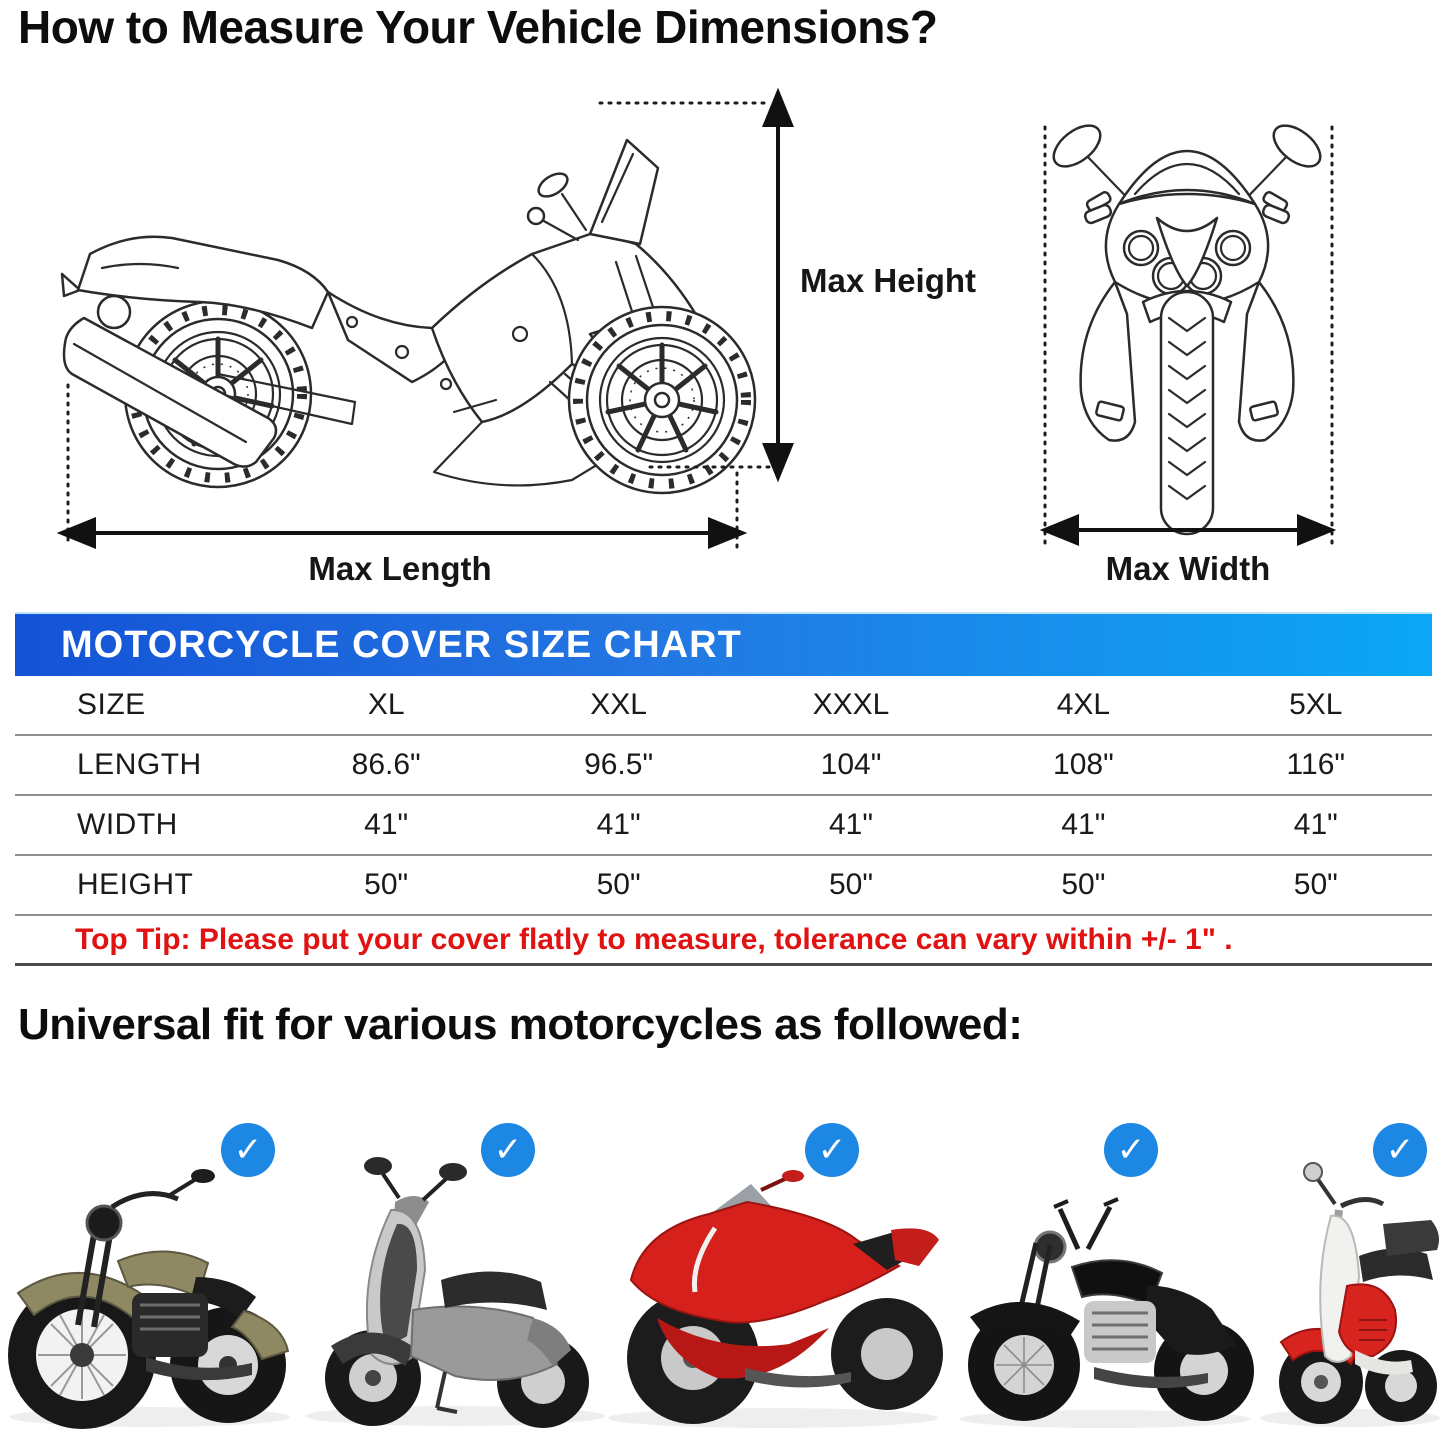 This screenshot has height=1433, width=1445. Describe the element at coordinates (478, 27) in the screenshot. I see `page-title: How to Measure Your Vehicle Dimensions?` at that location.